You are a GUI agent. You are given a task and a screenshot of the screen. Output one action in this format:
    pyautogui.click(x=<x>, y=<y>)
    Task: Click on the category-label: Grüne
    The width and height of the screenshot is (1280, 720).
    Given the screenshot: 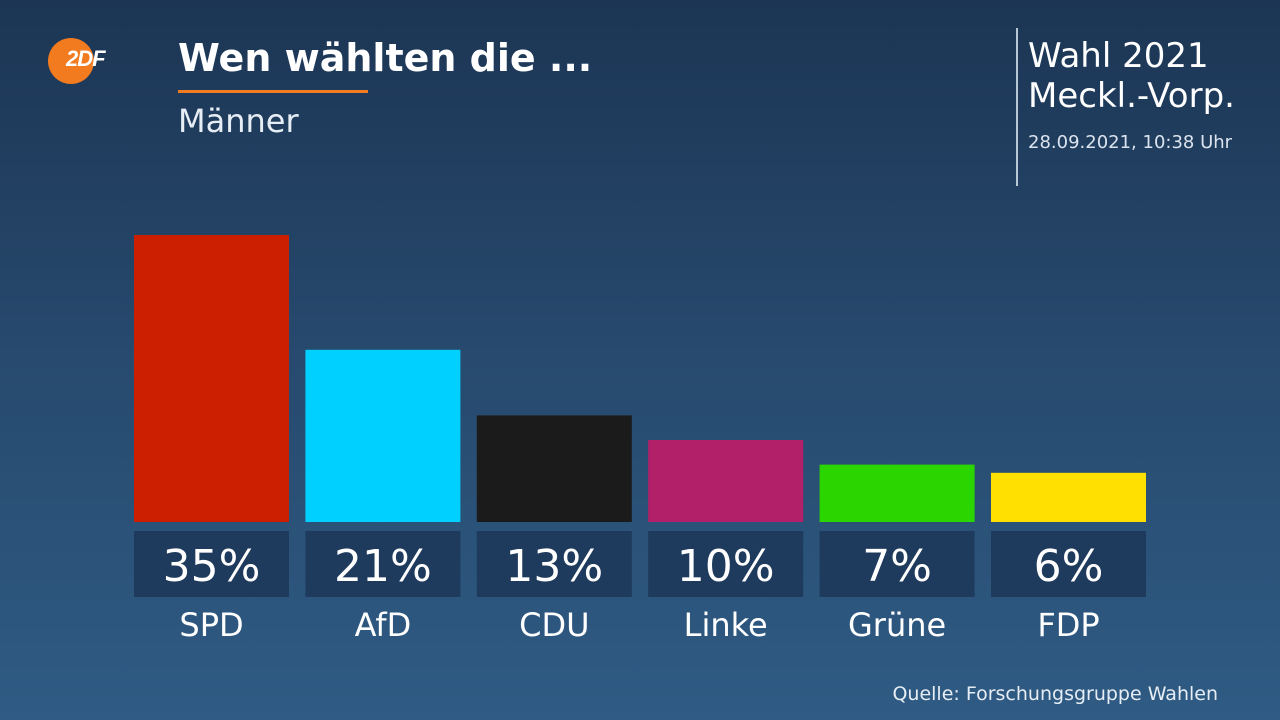 What is the action you would take?
    pyautogui.click(x=897, y=625)
    